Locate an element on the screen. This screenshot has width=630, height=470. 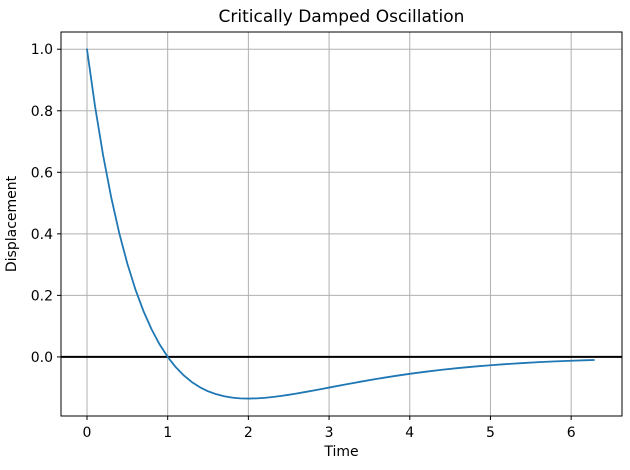
x-axis-label: Time is located at coordinates (340, 452).